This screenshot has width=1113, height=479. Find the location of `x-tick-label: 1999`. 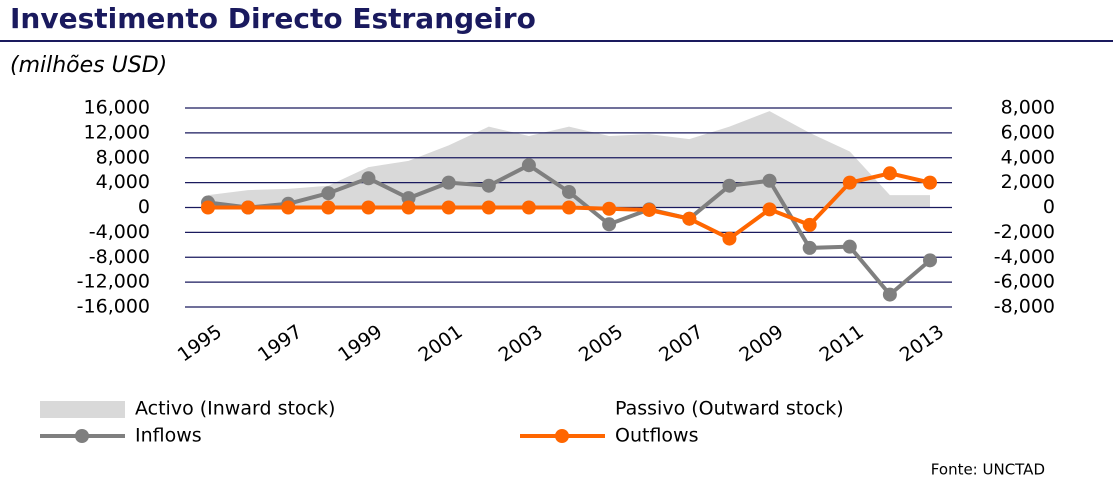

x-tick-label: 1999 is located at coordinates (360, 344).